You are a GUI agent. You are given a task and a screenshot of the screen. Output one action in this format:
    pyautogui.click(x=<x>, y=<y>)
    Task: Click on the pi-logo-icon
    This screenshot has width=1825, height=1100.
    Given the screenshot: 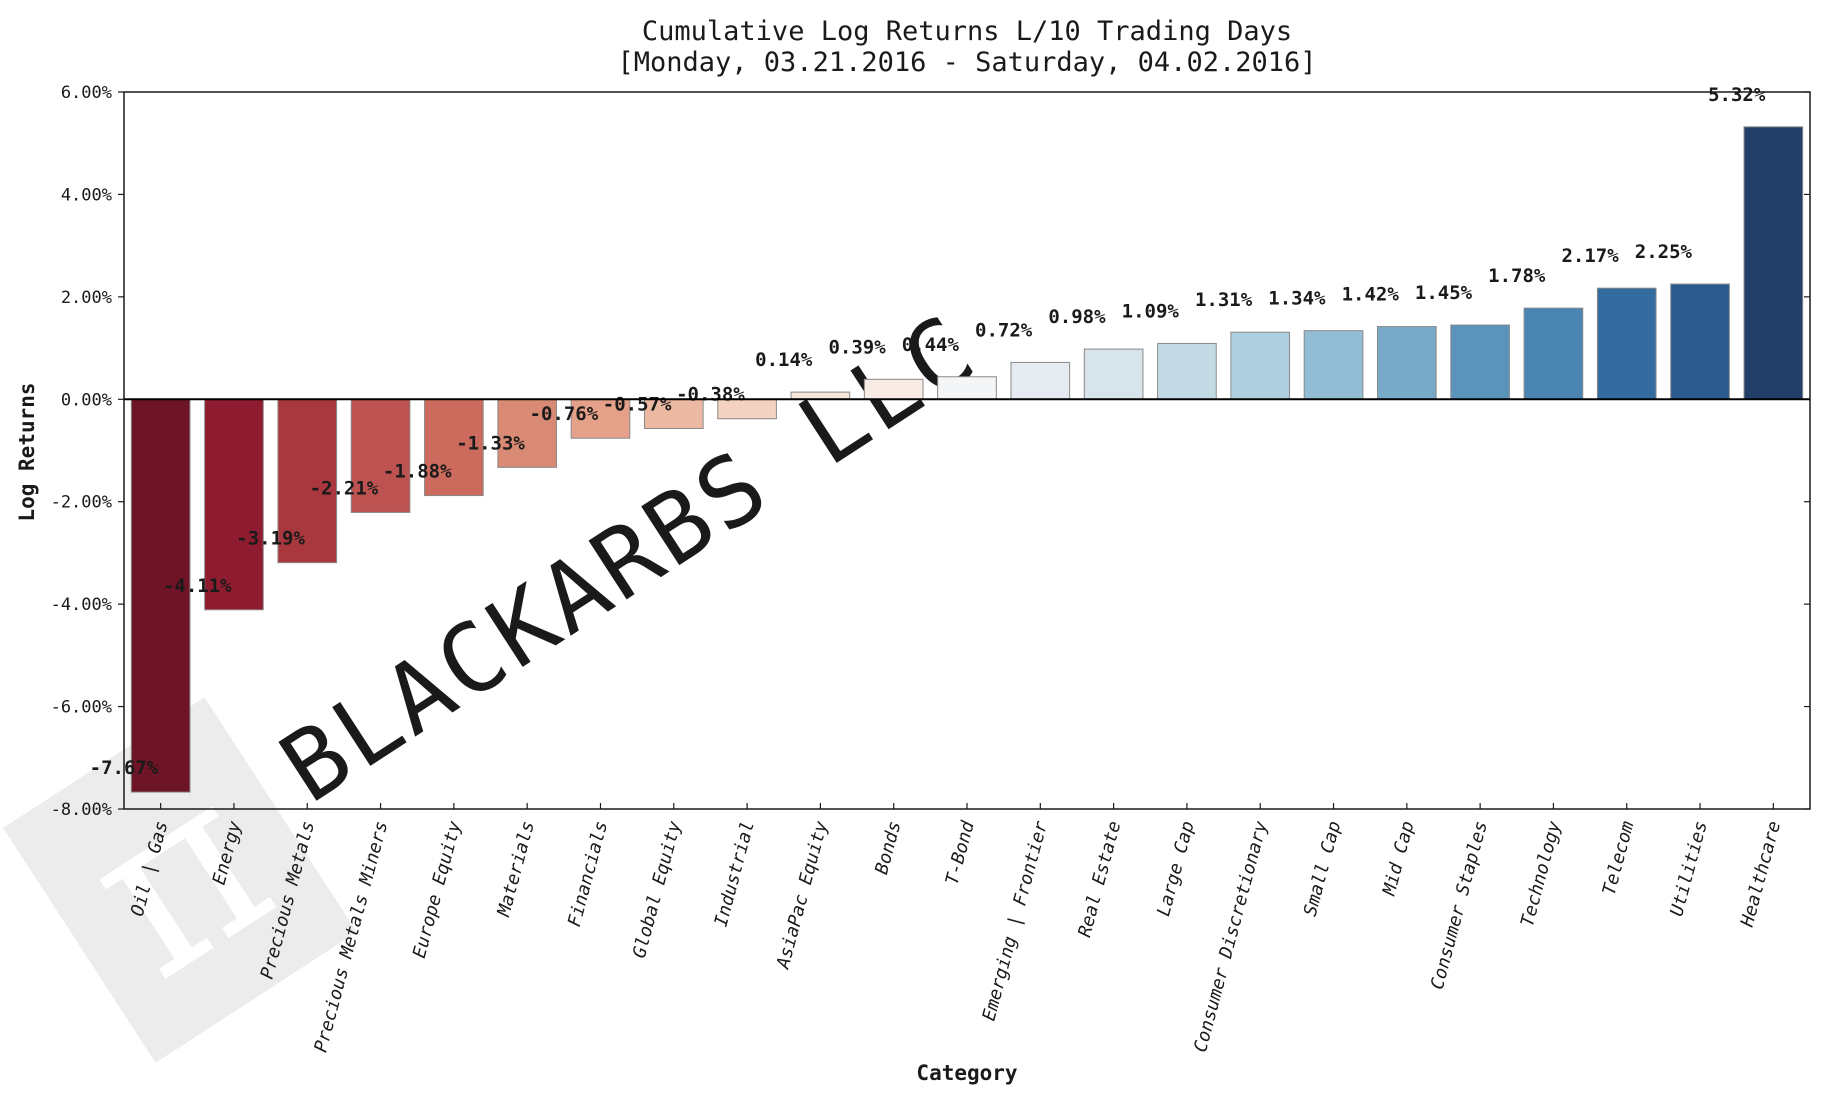 What is the action you would take?
    pyautogui.click(x=180, y=880)
    